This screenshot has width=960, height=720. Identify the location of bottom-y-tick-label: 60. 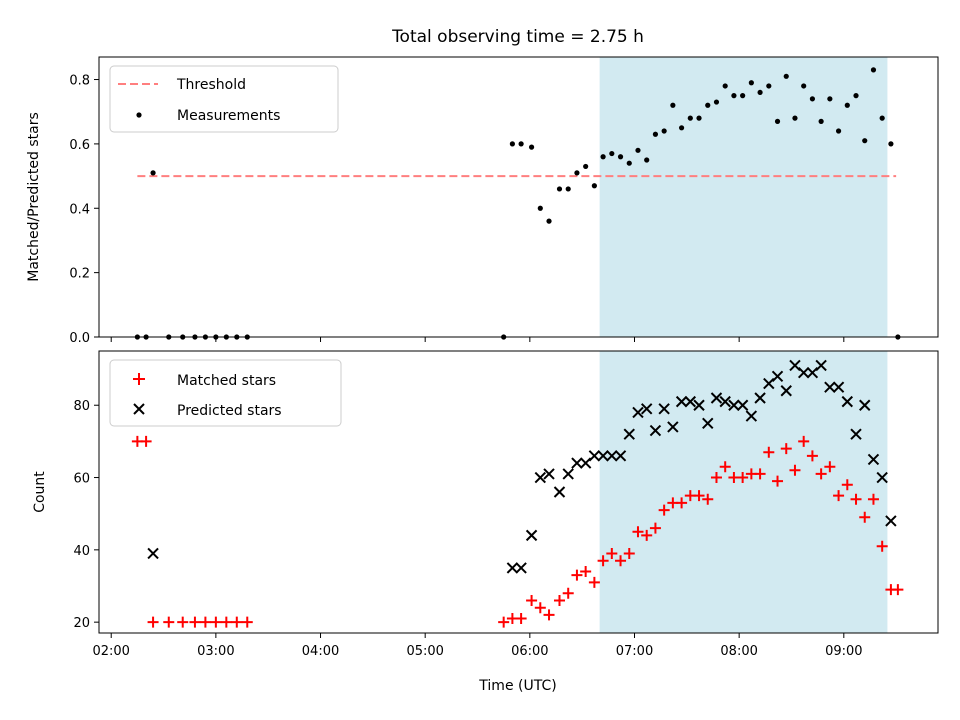
(81, 479).